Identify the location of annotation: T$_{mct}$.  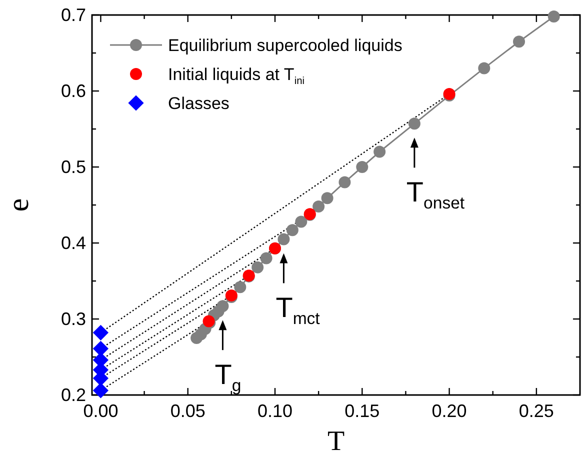
(298, 310).